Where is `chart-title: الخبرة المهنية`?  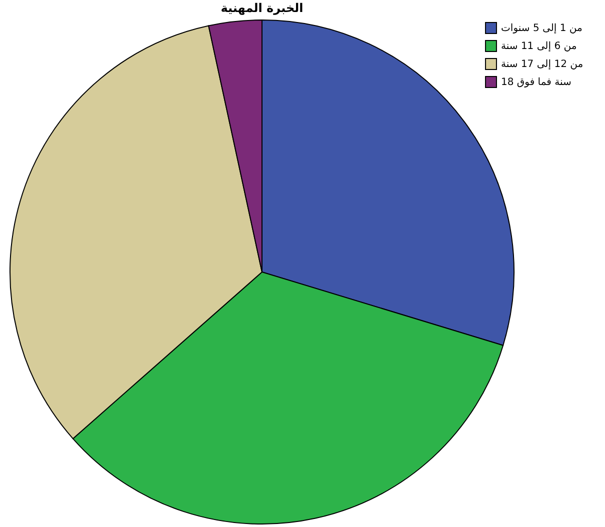 chart-title: الخبرة المهنية is located at coordinates (262, 8).